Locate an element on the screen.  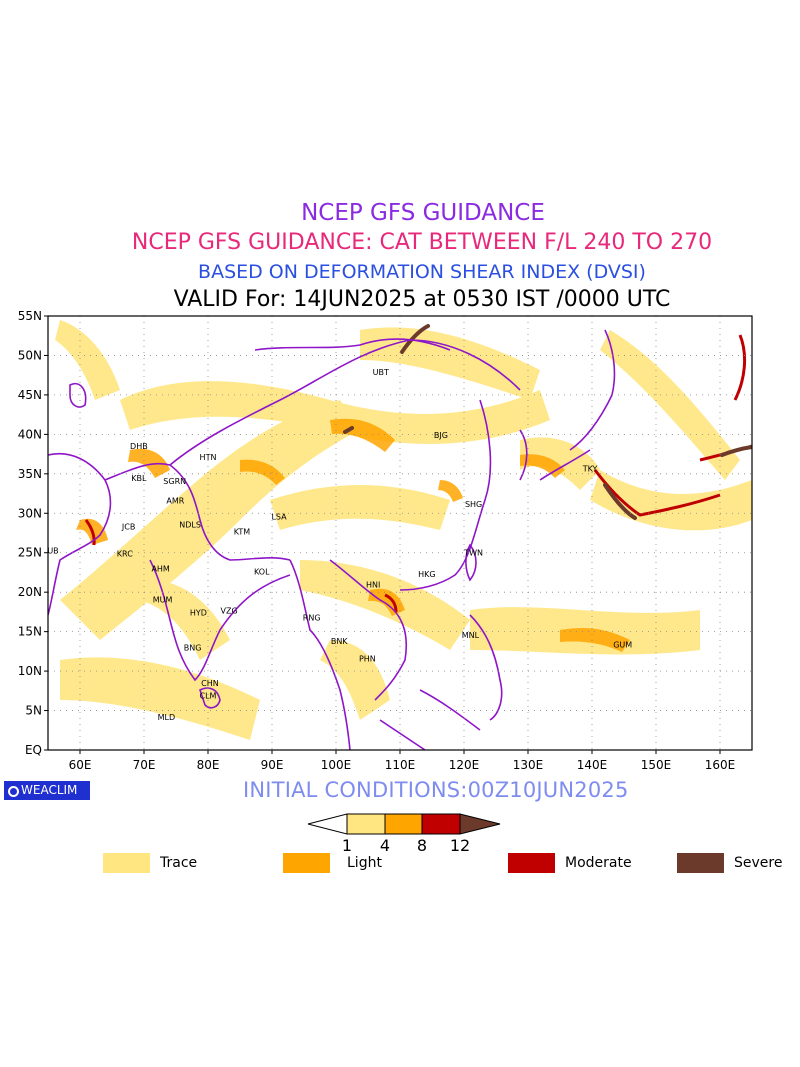
lon-tick-label: 140E is located at coordinates (592, 765).